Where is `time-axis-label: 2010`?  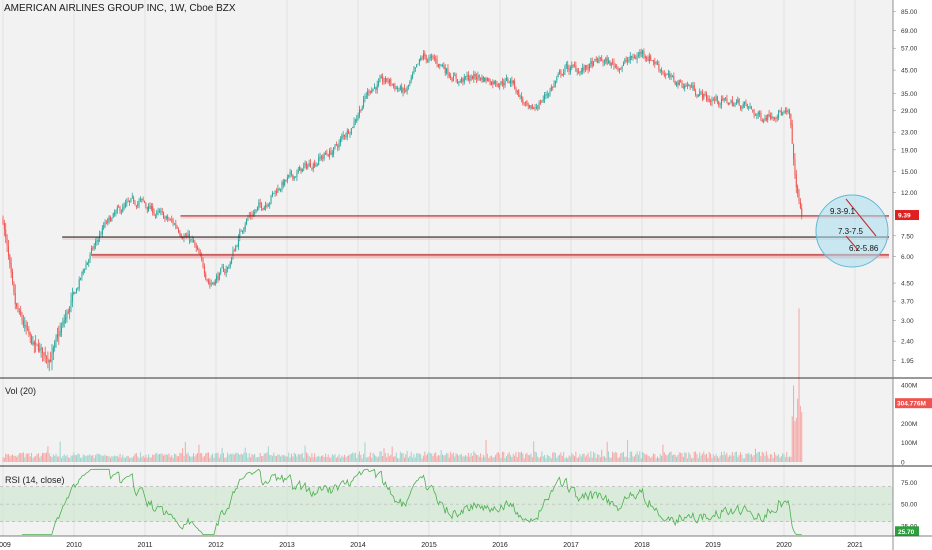 time-axis-label: 2010 is located at coordinates (74, 545).